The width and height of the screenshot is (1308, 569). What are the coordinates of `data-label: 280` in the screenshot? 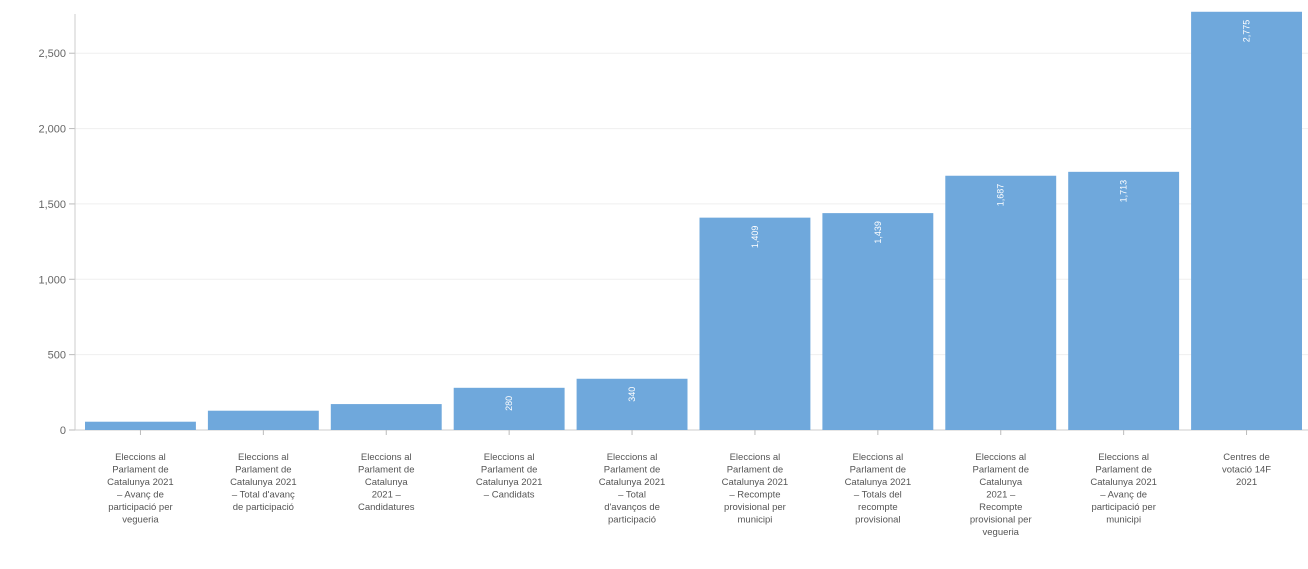 It's located at (509, 403).